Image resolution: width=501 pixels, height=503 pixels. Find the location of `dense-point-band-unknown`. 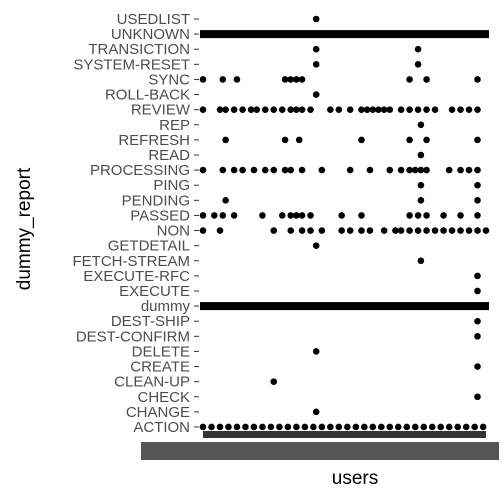

dense-point-band-unknown is located at coordinates (344, 34).